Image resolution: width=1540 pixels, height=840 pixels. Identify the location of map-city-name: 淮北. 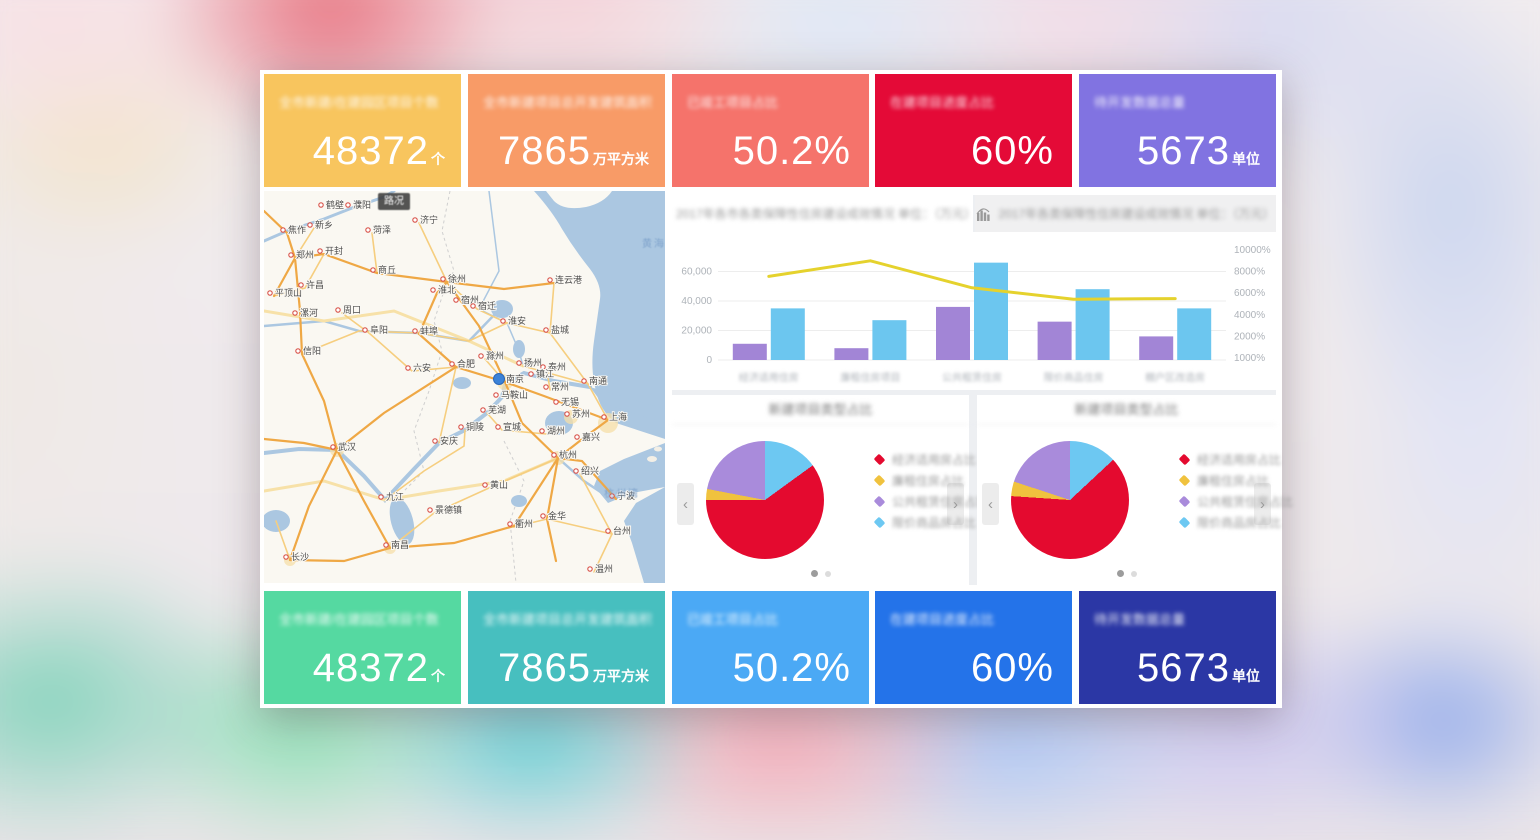
(447, 290).